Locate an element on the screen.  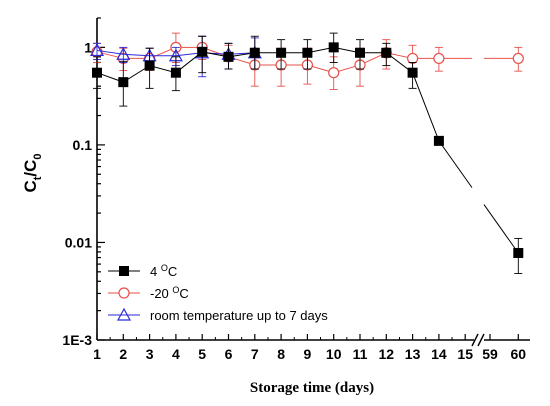
x-tick-label: 13 is located at coordinates (413, 354).